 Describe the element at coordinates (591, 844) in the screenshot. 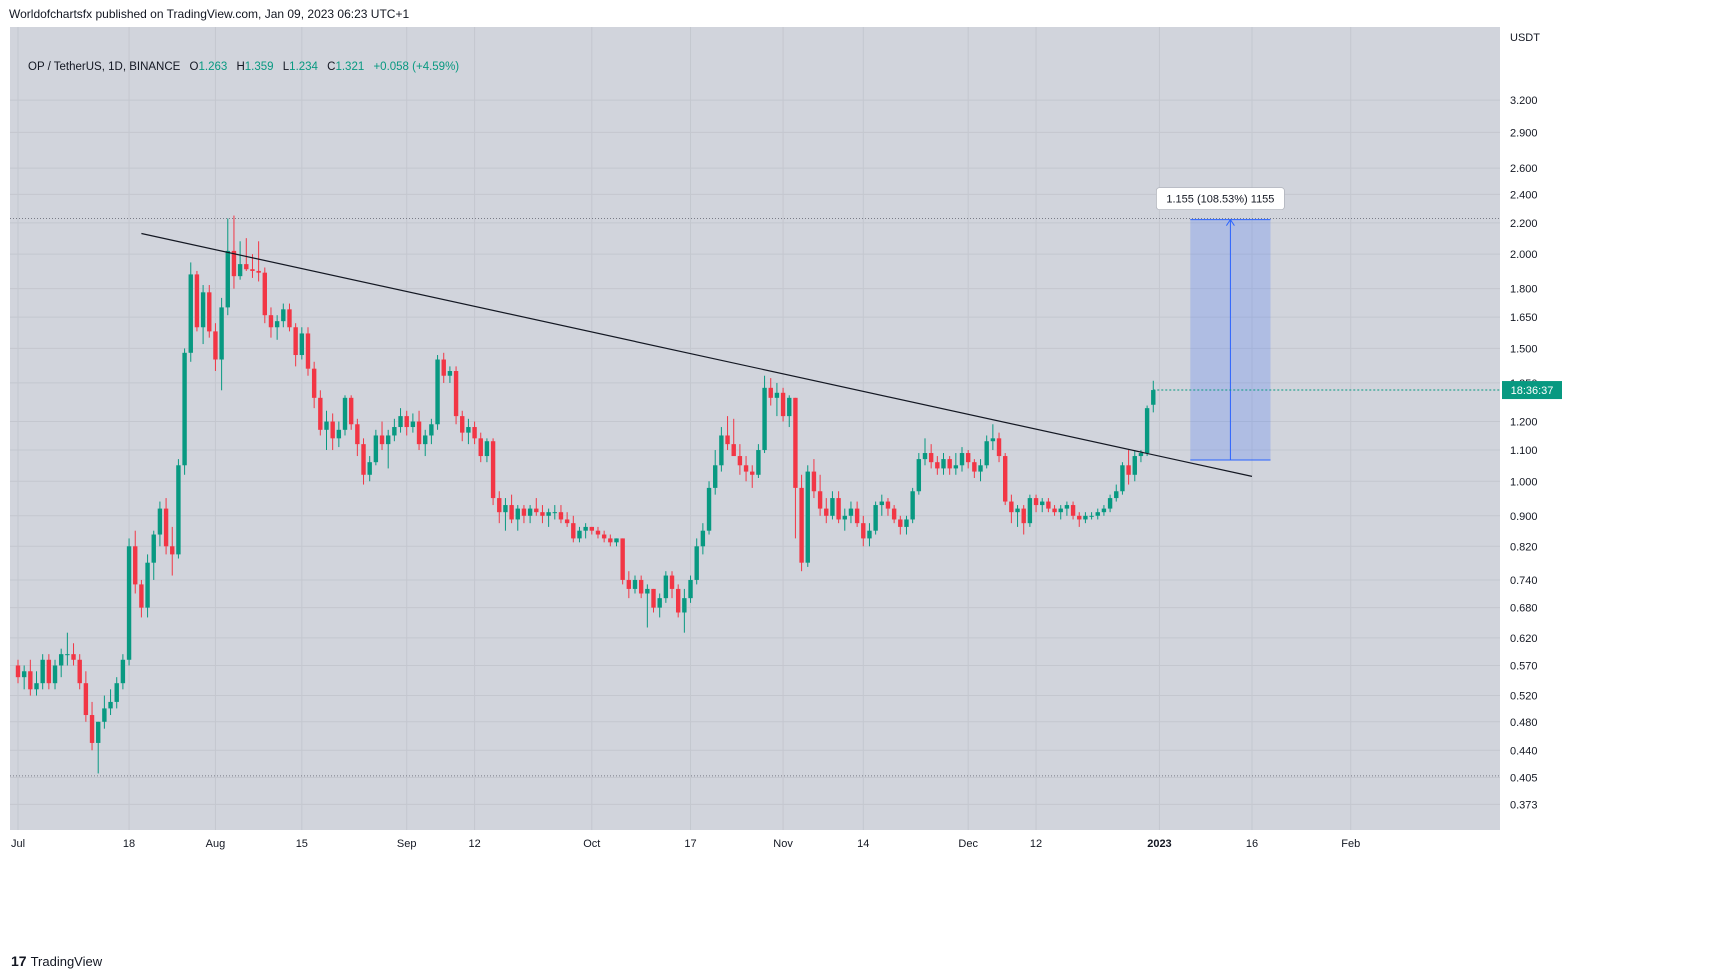

I see `x-tick-label: Oct` at that location.